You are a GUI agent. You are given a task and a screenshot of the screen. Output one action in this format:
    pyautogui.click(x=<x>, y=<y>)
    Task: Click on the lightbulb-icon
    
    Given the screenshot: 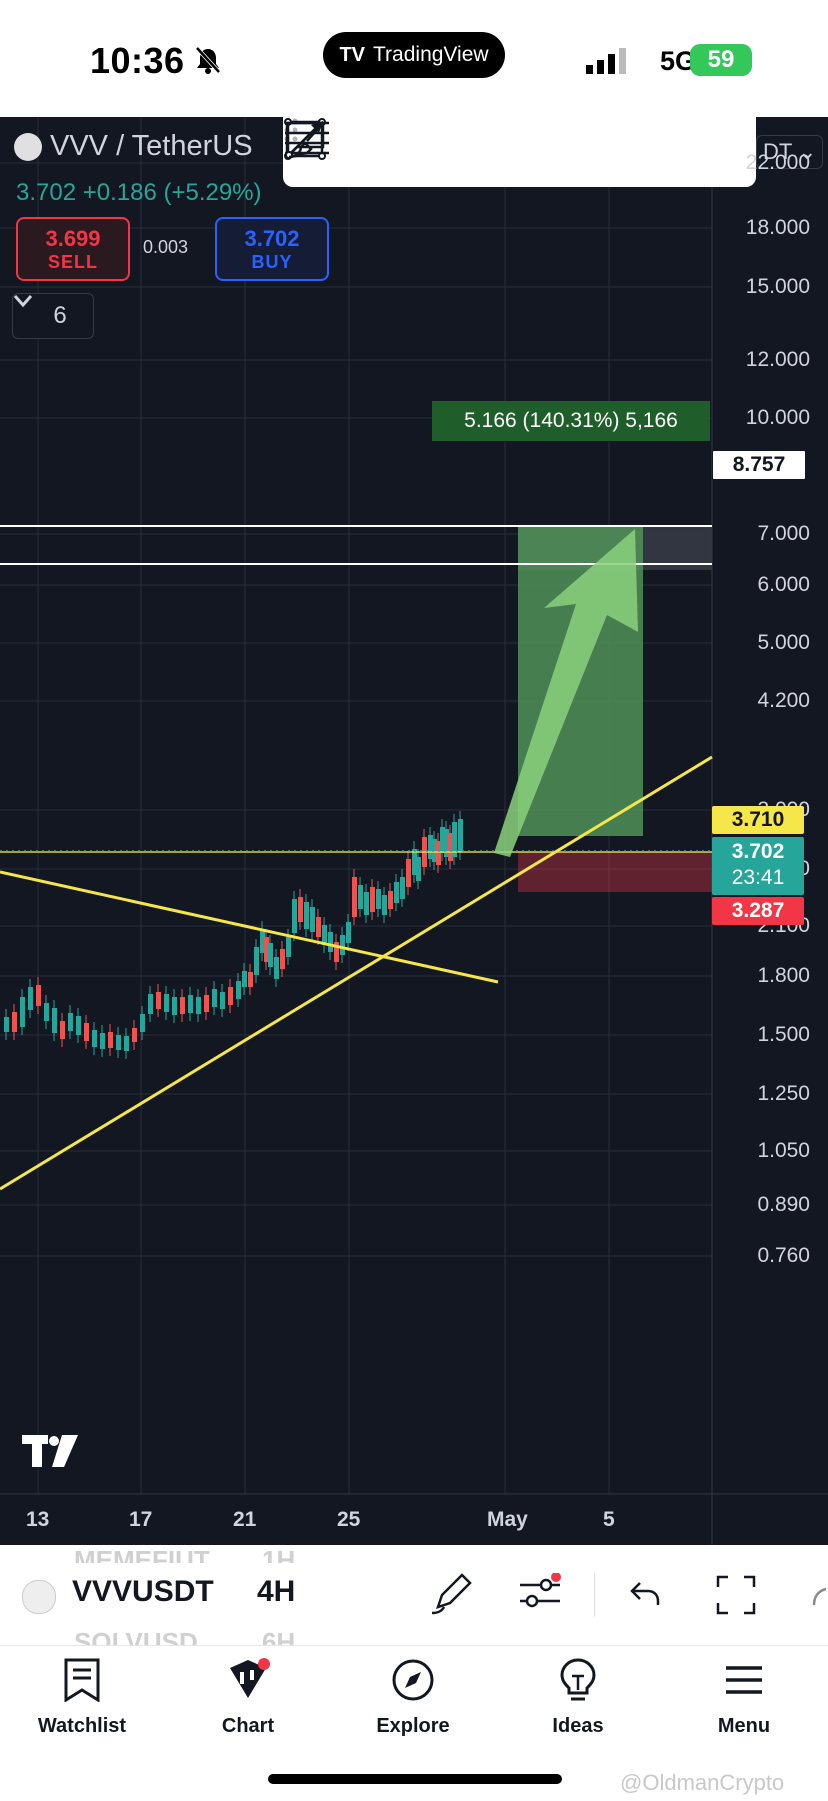 What is the action you would take?
    pyautogui.click(x=578, y=1682)
    